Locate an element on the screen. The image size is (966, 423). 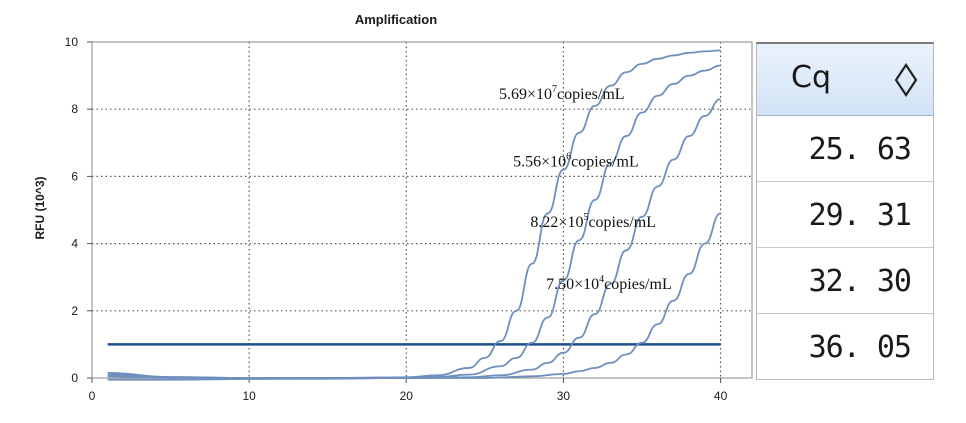
y-tick-label: 10 is located at coordinates (72, 42).